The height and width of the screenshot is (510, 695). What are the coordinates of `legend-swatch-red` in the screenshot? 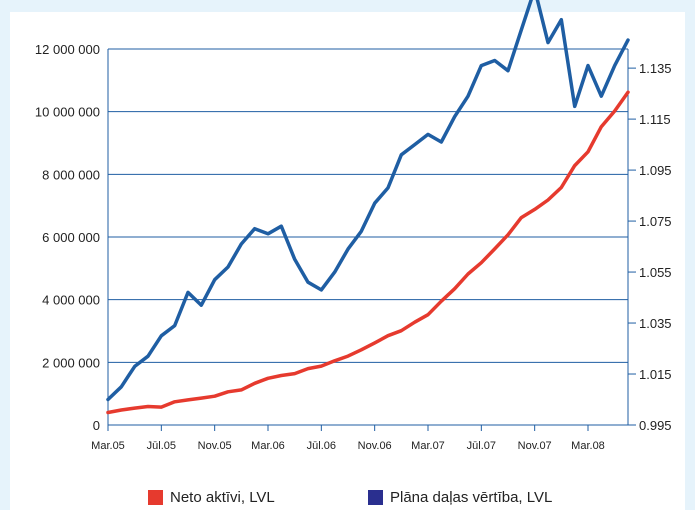 It's located at (155, 497).